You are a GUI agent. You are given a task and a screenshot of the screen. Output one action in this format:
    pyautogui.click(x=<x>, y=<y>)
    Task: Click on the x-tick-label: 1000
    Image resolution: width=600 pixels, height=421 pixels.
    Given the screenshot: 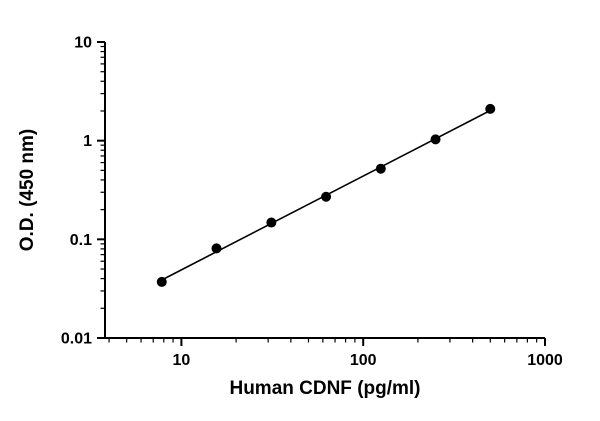 What is the action you would take?
    pyautogui.click(x=545, y=360)
    